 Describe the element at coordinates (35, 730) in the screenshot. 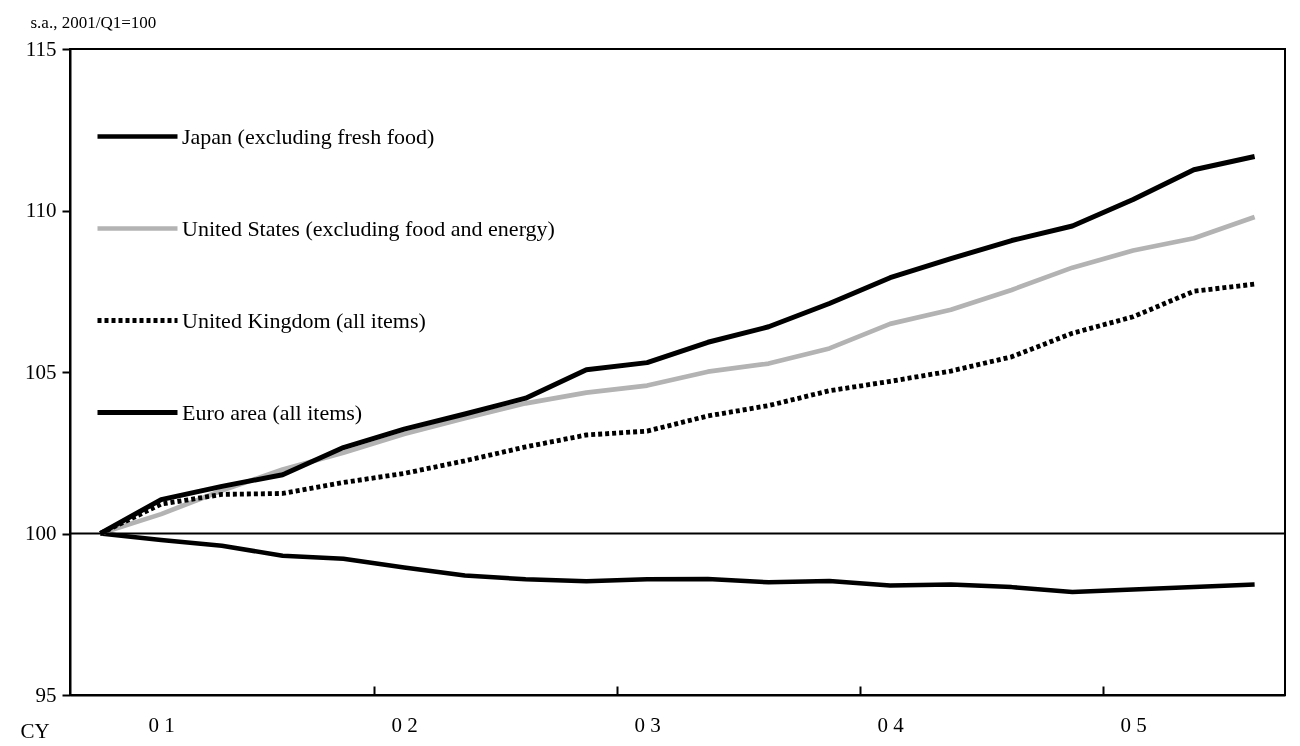

I see `x-axis-title: CY` at that location.